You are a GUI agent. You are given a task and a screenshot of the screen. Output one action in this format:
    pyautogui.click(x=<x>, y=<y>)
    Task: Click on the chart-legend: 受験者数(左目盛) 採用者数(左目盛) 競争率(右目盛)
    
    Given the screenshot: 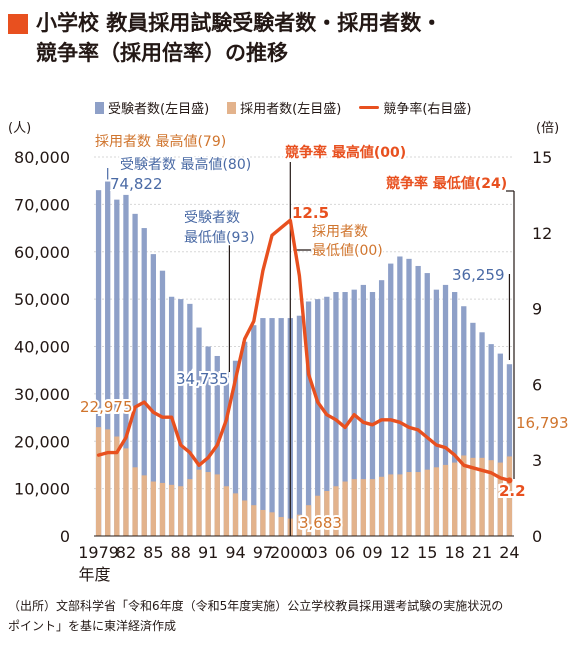 What is the action you would take?
    pyautogui.click(x=283, y=107)
    